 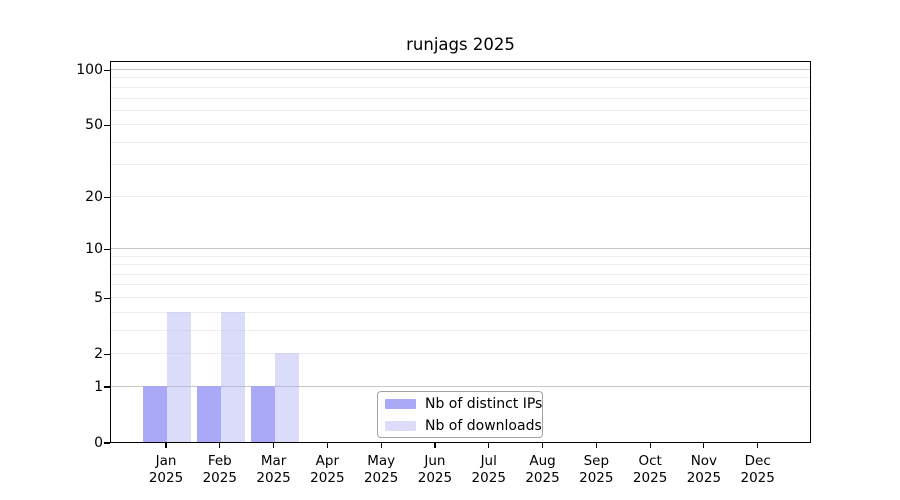 What do you see at coordinates (286, 397) in the screenshot?
I see `bar-downloads-mar-2025` at bounding box center [286, 397].